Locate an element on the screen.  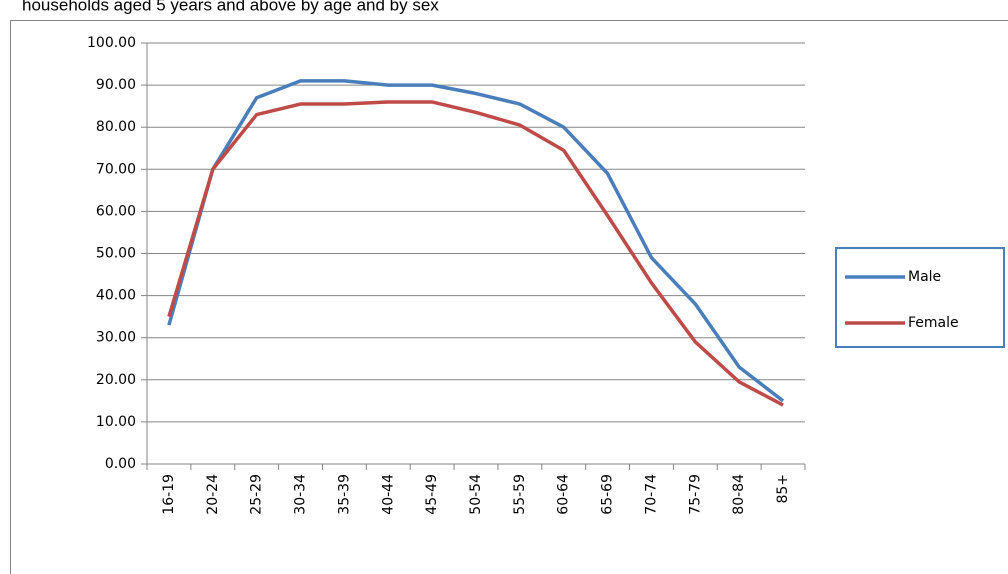
y-tick-label: 50.00 is located at coordinates (116, 254).